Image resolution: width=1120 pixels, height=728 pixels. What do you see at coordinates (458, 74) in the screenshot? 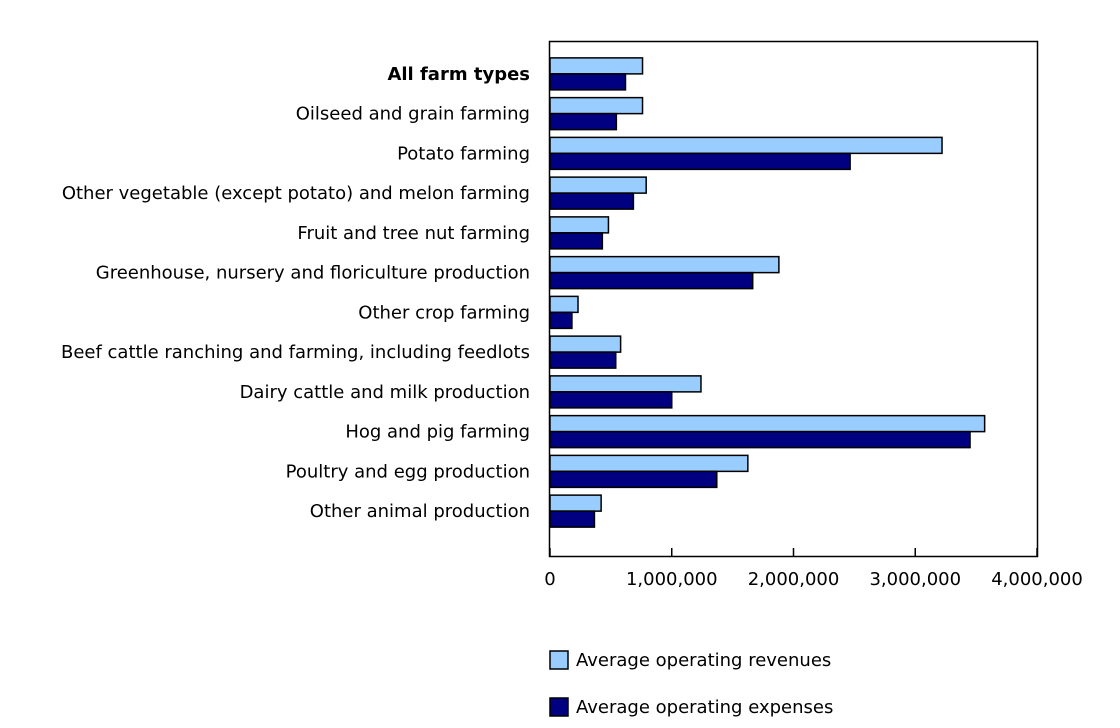
I see `category-label: All farm types` at bounding box center [458, 74].